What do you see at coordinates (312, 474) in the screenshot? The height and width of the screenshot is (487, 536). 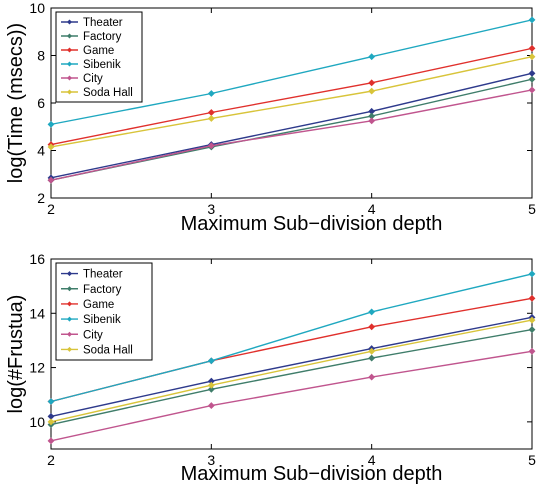 I see `x-axis-label: Maximum Sub−division depth` at bounding box center [312, 474].